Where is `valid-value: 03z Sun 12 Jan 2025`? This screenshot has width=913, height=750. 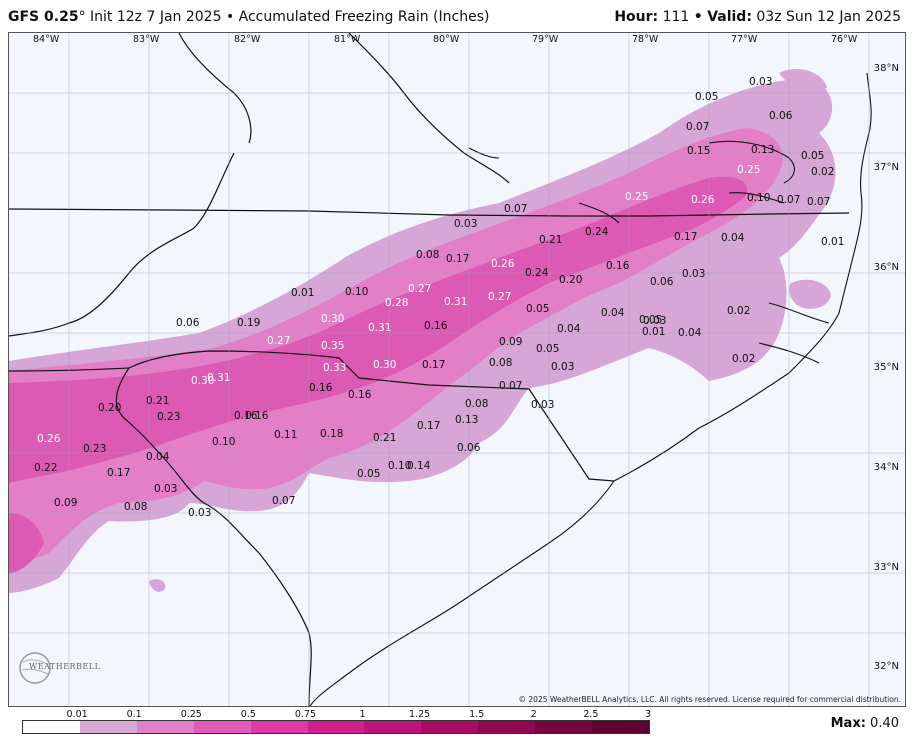
valid-value: 03z Sun 12 Jan 2025 is located at coordinates (828, 17).